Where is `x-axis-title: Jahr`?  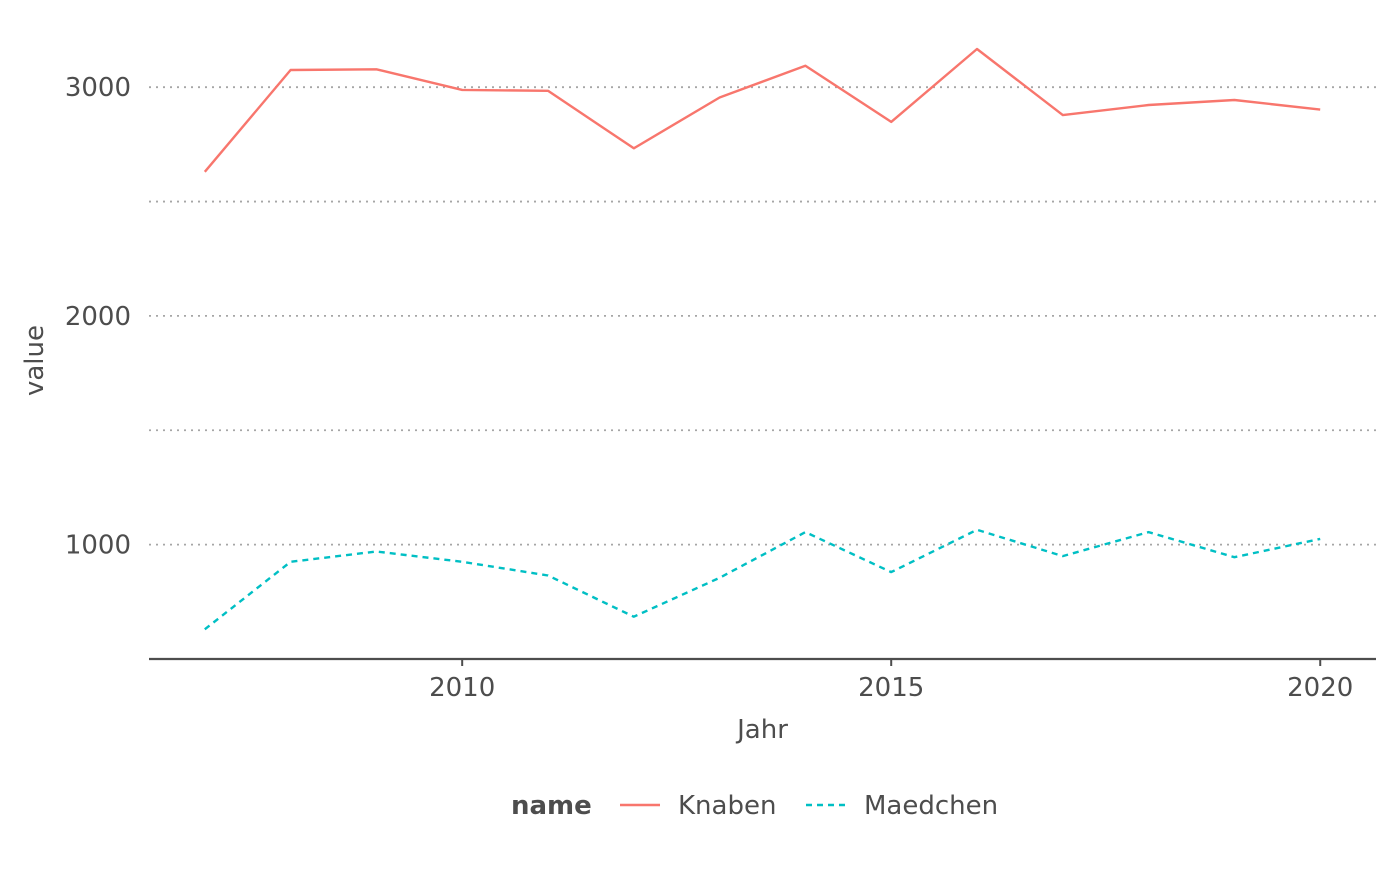 x-axis-title: Jahr is located at coordinates (761, 730).